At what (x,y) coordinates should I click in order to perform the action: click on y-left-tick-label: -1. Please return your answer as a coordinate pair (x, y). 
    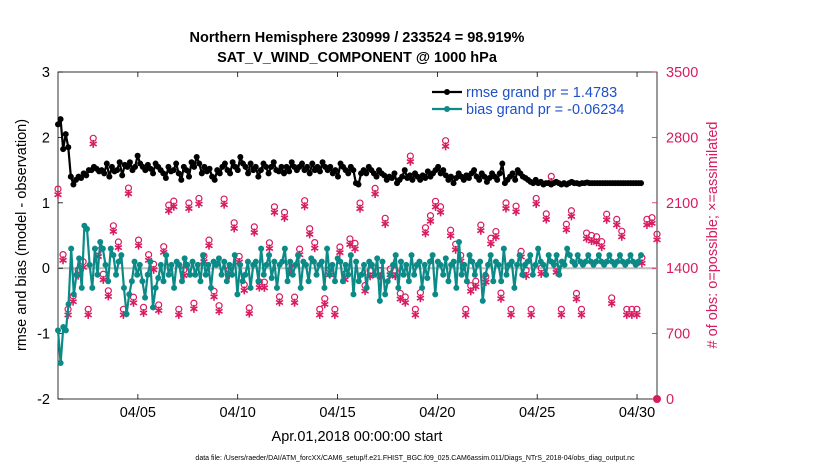
    Looking at the image, I should click on (43, 335).